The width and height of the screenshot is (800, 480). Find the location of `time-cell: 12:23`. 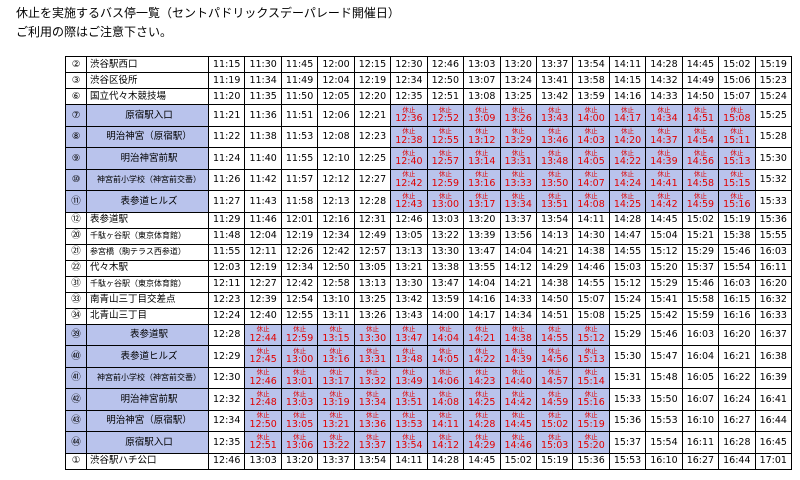

time-cell: 12:23 is located at coordinates (372, 136).